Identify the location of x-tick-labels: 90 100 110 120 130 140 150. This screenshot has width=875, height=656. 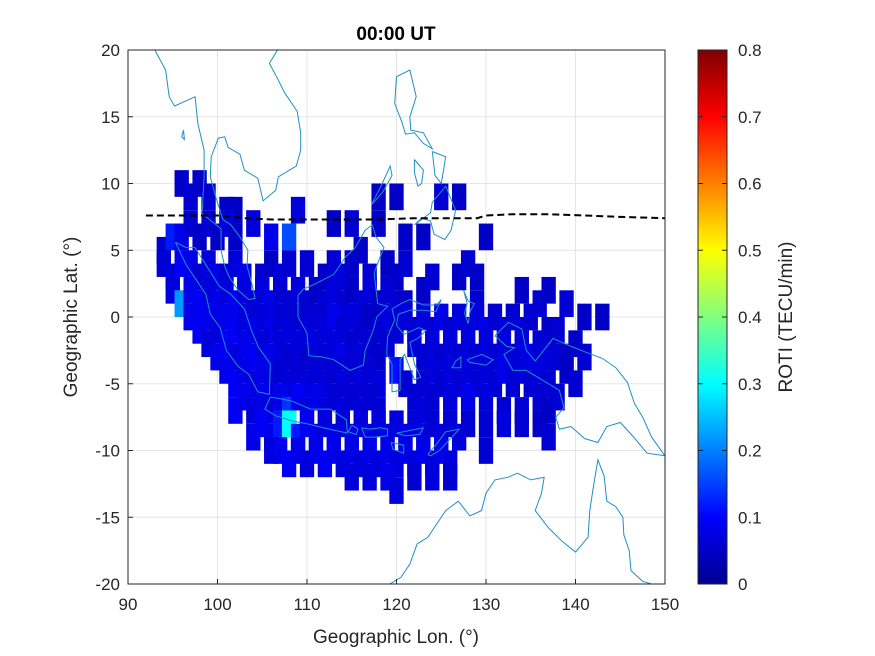
(399, 596).